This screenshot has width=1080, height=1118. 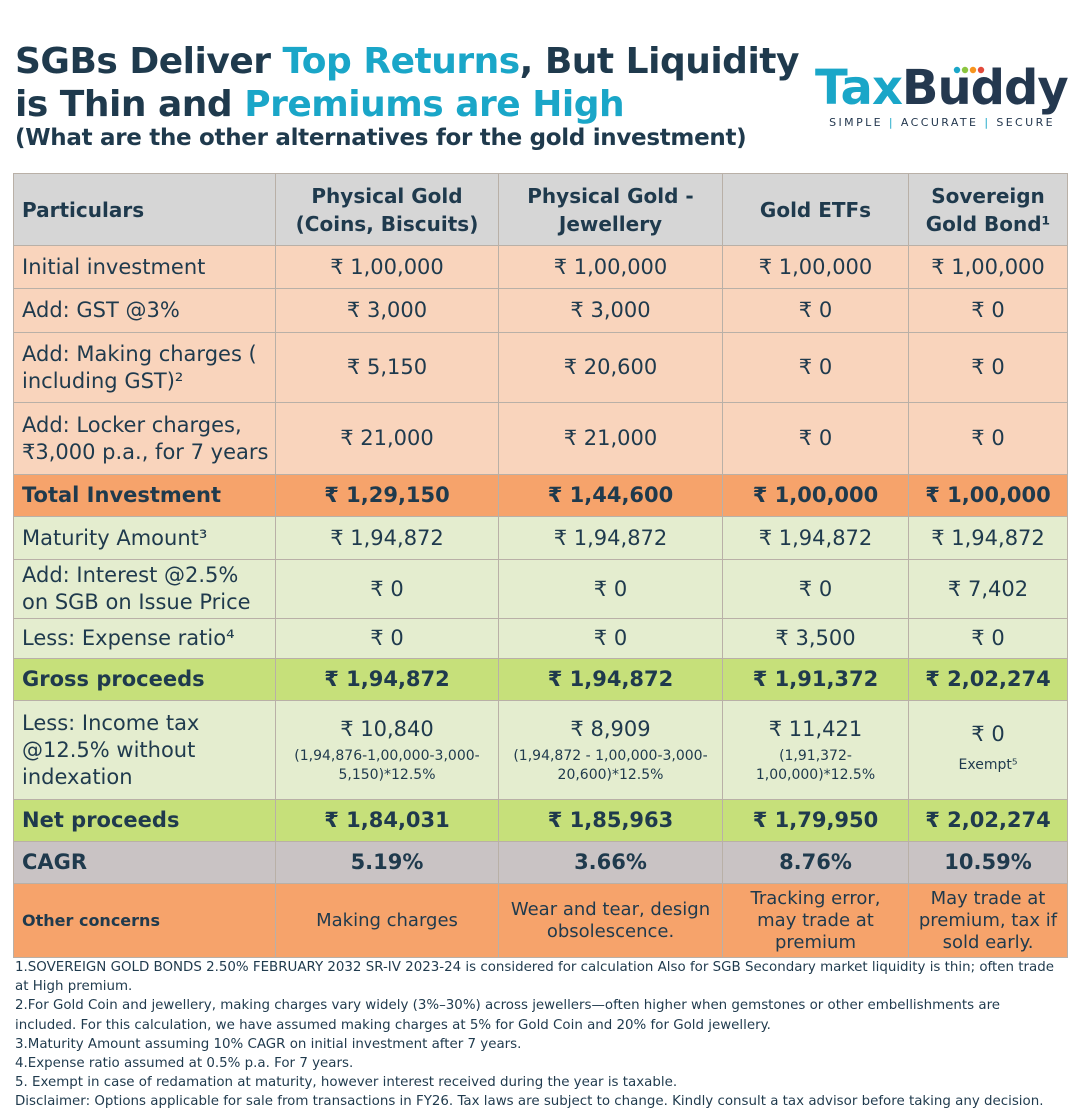 What do you see at coordinates (540, 862) in the screenshot?
I see `table-row-cagr: CAGR 5.19% 3.66% 8.76% 10.59%` at bounding box center [540, 862].